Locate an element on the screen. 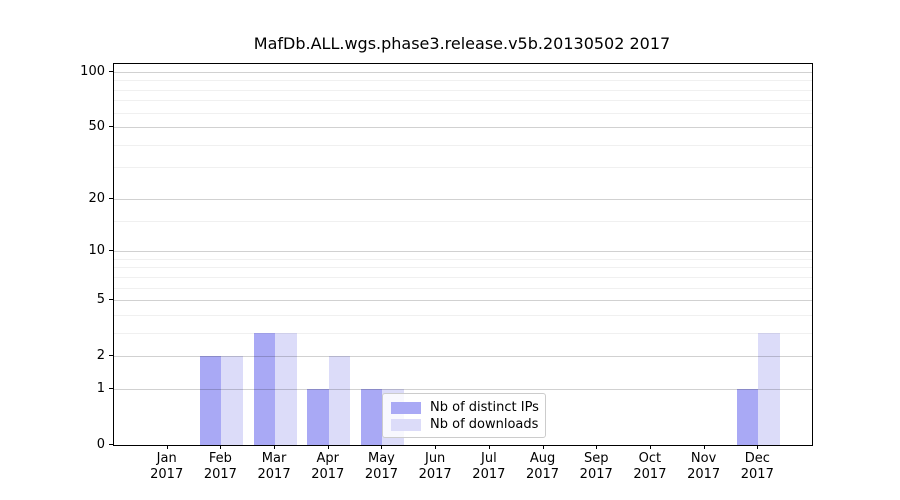 This screenshot has height=500, width=900. x-tick-label: Aug 2017 is located at coordinates (543, 467).